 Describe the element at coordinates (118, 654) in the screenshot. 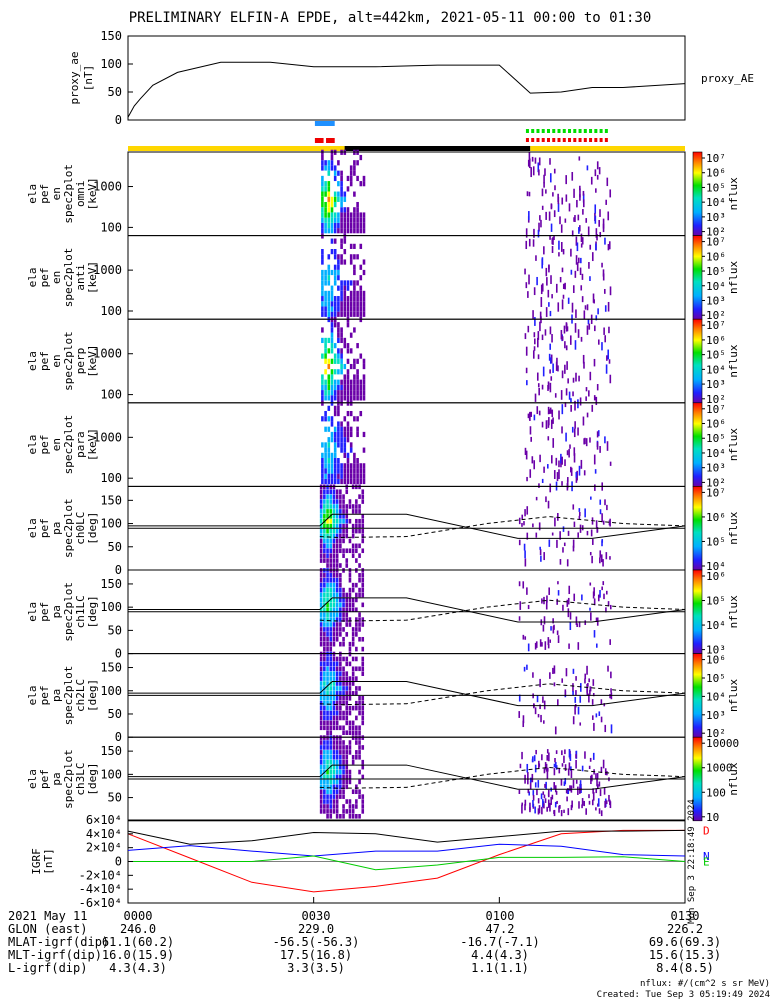

I see `y-tick-label: 0` at that location.